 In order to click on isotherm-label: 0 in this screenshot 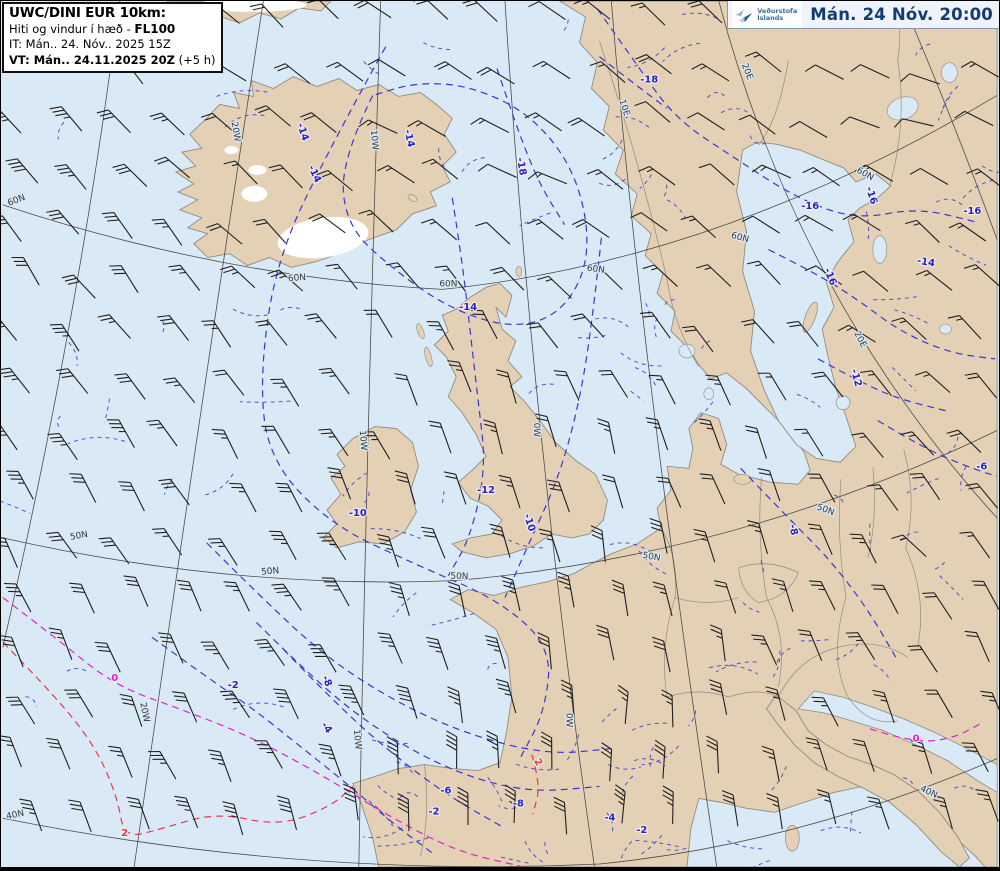, I will do `click(114, 678)`.